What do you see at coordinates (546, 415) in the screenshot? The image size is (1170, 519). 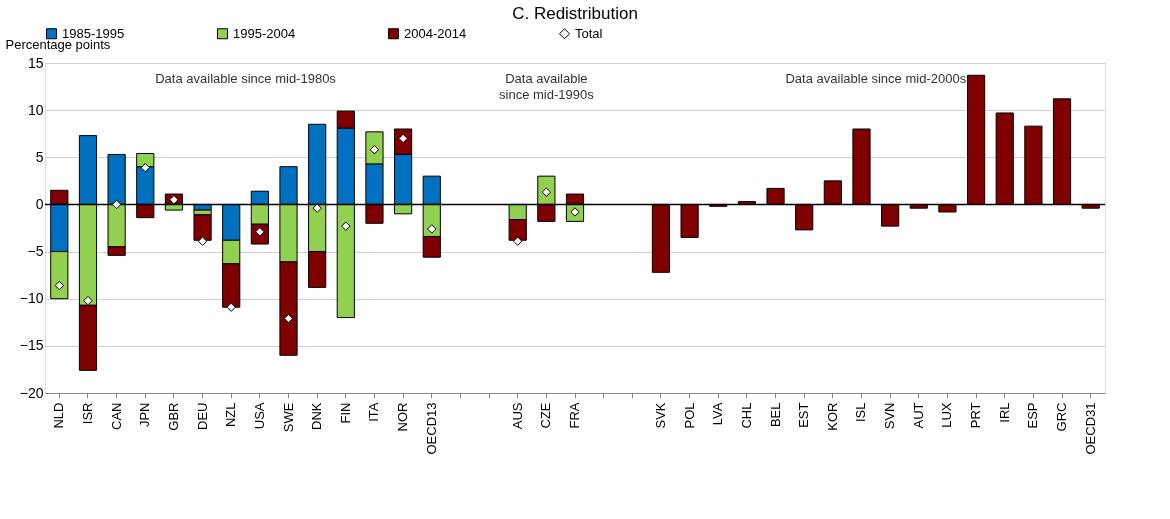 I see `x-tick-label: CZE` at bounding box center [546, 415].